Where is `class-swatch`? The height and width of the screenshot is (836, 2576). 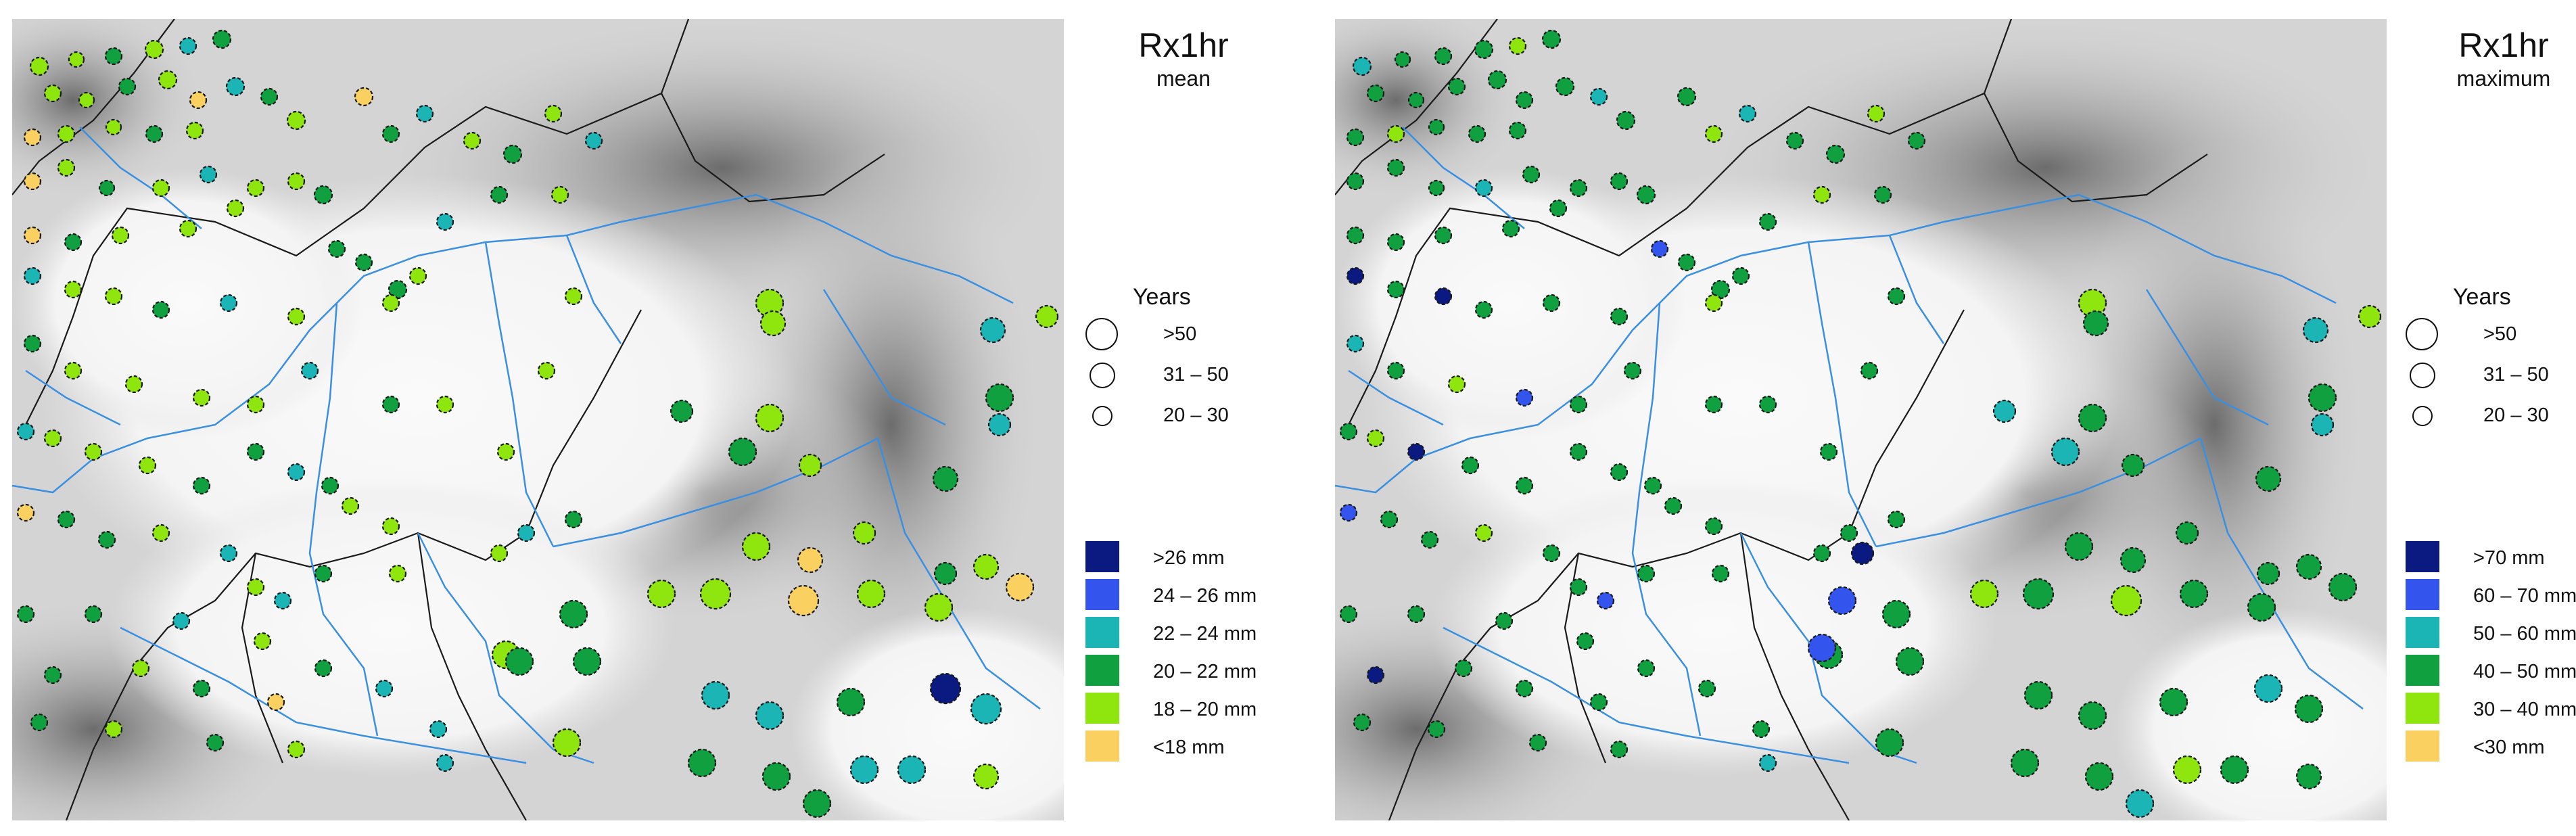
class-swatch is located at coordinates (1102, 632).